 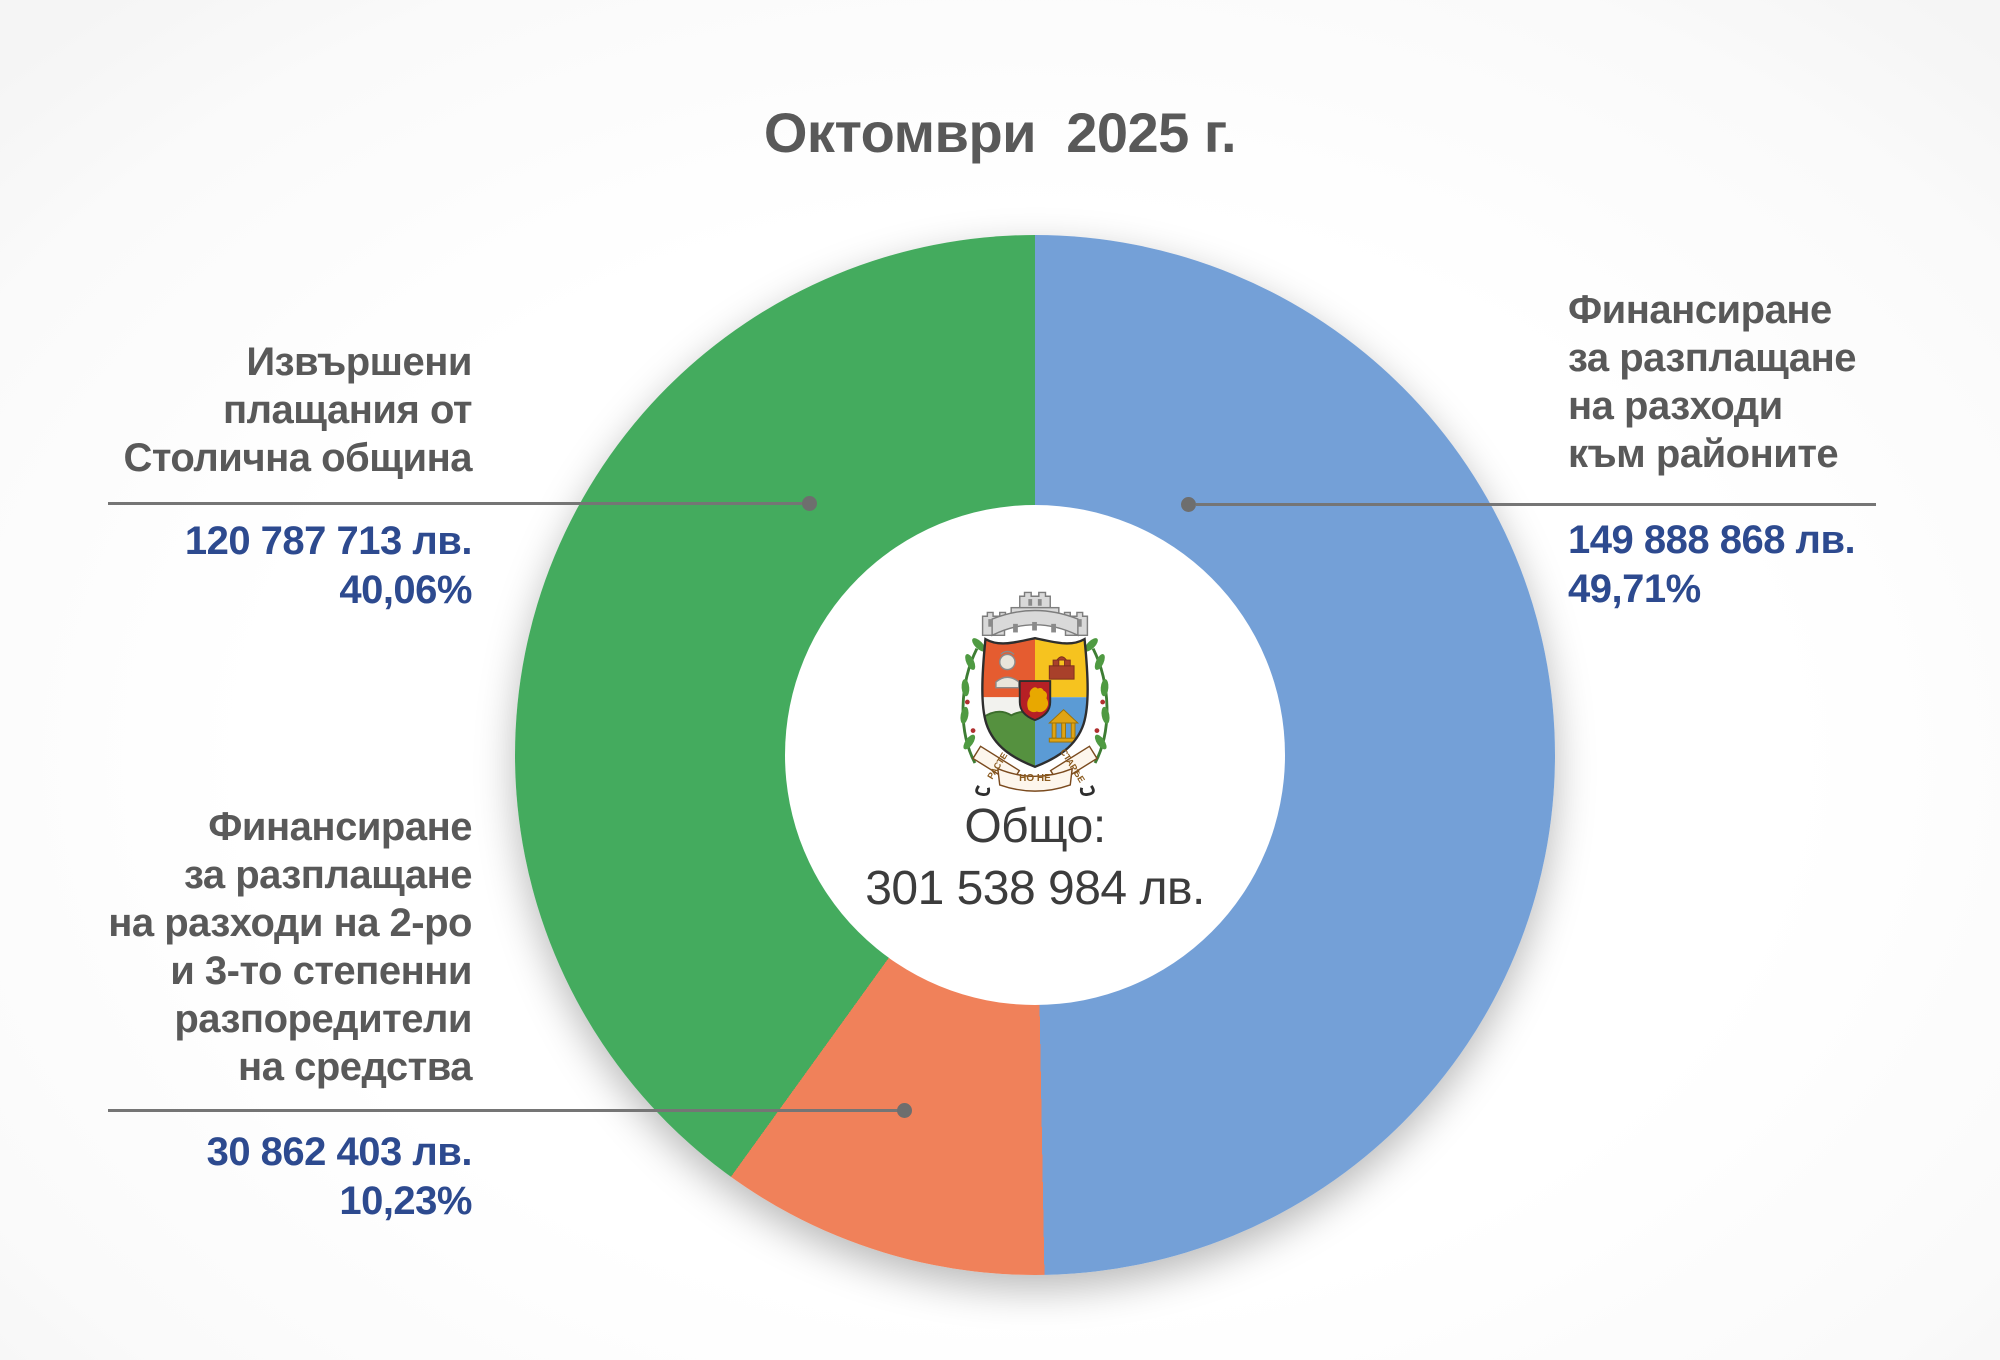 I want to click on callout-label-sofia-payments: Извършени плащания от Столична община, so click(x=286, y=410).